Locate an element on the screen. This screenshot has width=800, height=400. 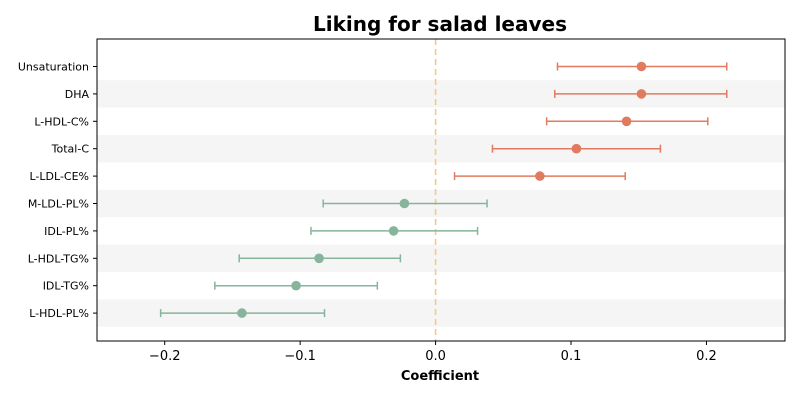
y-tick-label: L-LDL-CE% is located at coordinates (60, 176).